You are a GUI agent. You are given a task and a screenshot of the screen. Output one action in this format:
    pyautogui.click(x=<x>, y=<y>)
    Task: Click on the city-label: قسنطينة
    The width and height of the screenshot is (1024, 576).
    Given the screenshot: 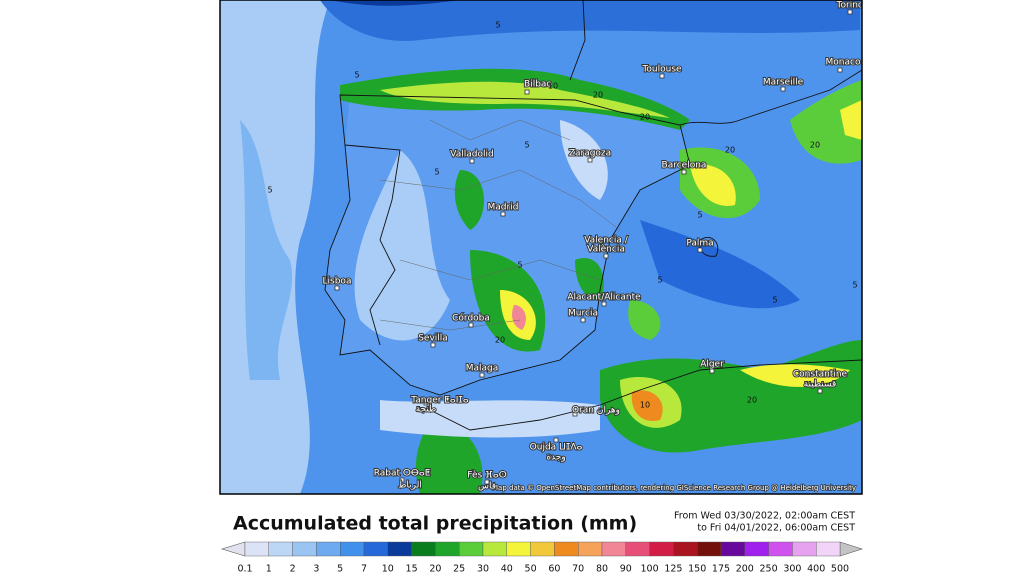 What is the action you would take?
    pyautogui.click(x=820, y=385)
    